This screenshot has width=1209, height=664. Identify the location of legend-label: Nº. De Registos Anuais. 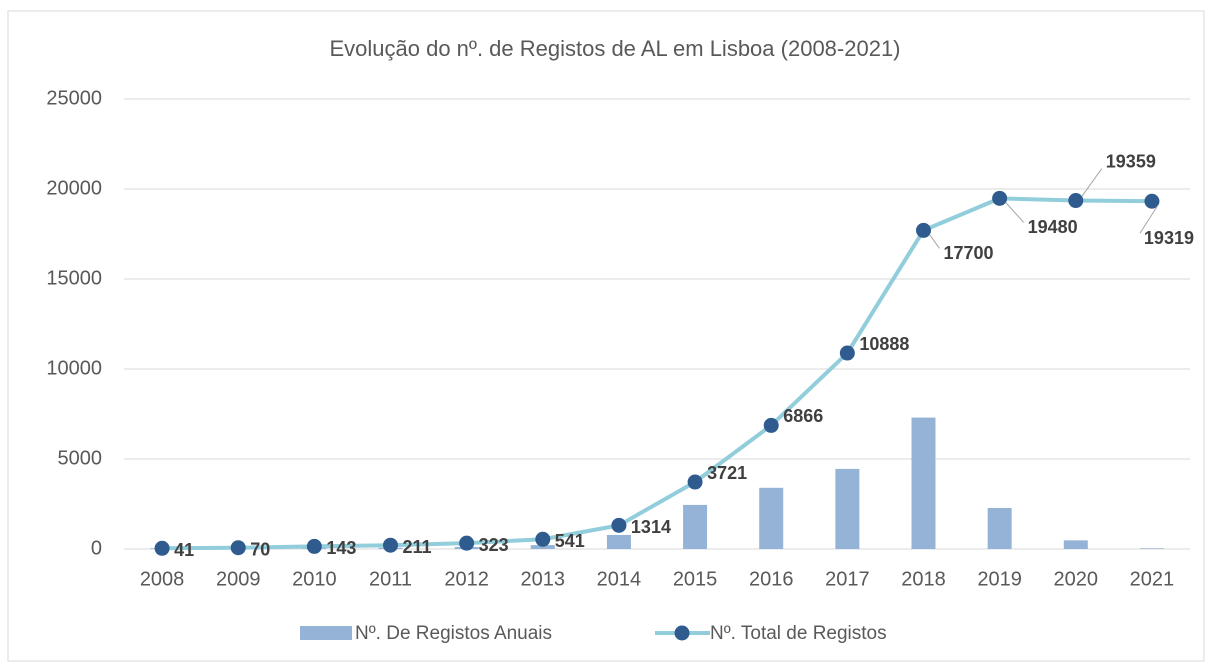
(453, 633).